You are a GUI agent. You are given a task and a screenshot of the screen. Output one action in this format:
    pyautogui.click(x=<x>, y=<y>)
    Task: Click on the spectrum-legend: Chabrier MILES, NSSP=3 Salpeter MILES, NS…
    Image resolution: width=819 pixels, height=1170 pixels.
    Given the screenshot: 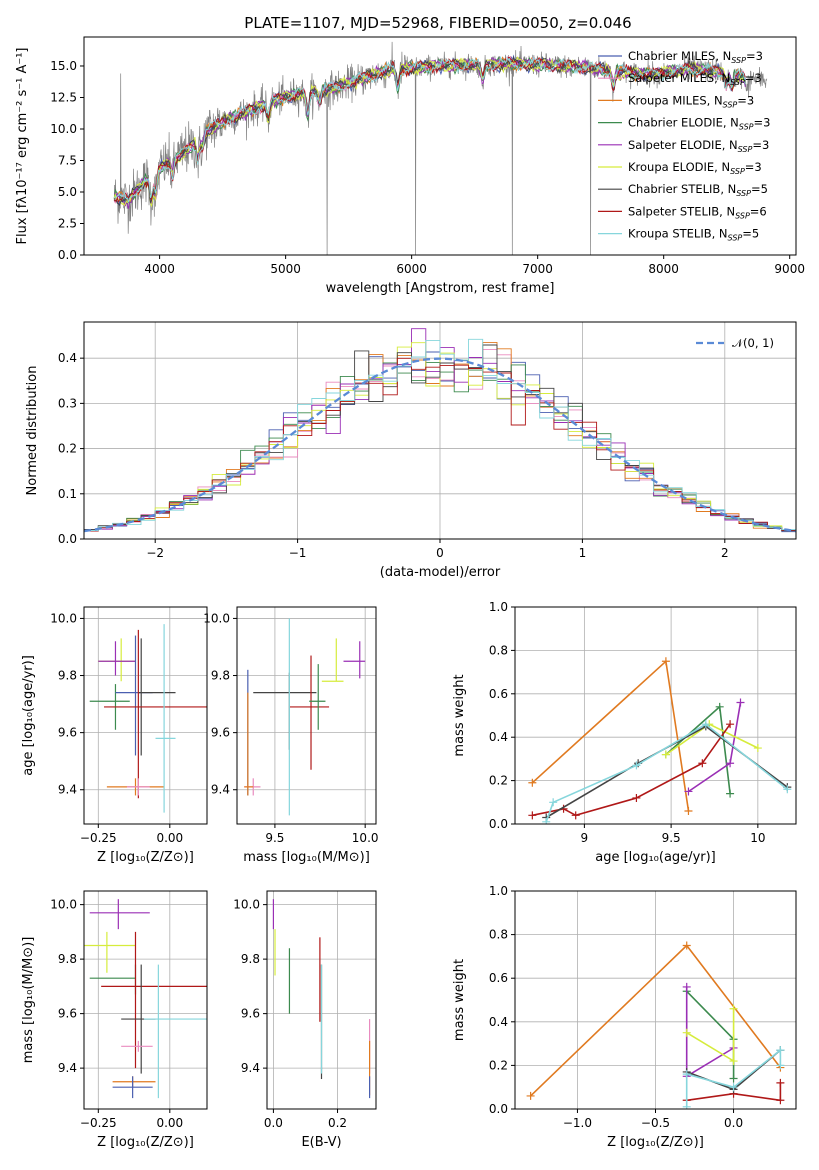 What is the action you would take?
    pyautogui.click(x=684, y=146)
    